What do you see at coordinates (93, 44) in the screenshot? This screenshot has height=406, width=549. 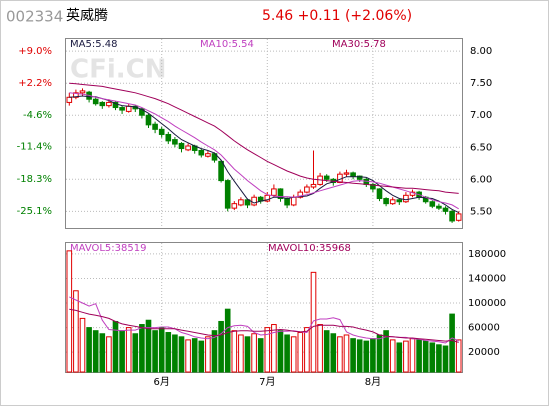 I see `legend-entry: MA5:5.48` at bounding box center [93, 44].